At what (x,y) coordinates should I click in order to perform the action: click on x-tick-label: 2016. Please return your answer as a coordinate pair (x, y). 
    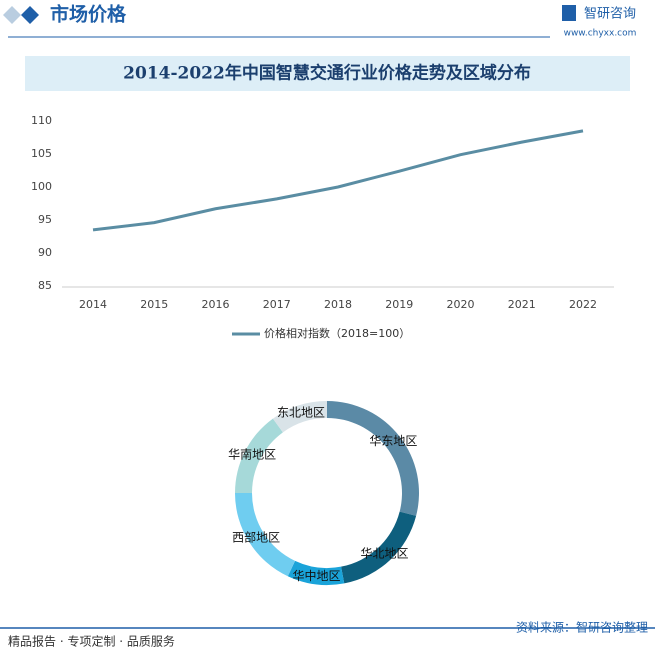
    Looking at the image, I should click on (216, 304).